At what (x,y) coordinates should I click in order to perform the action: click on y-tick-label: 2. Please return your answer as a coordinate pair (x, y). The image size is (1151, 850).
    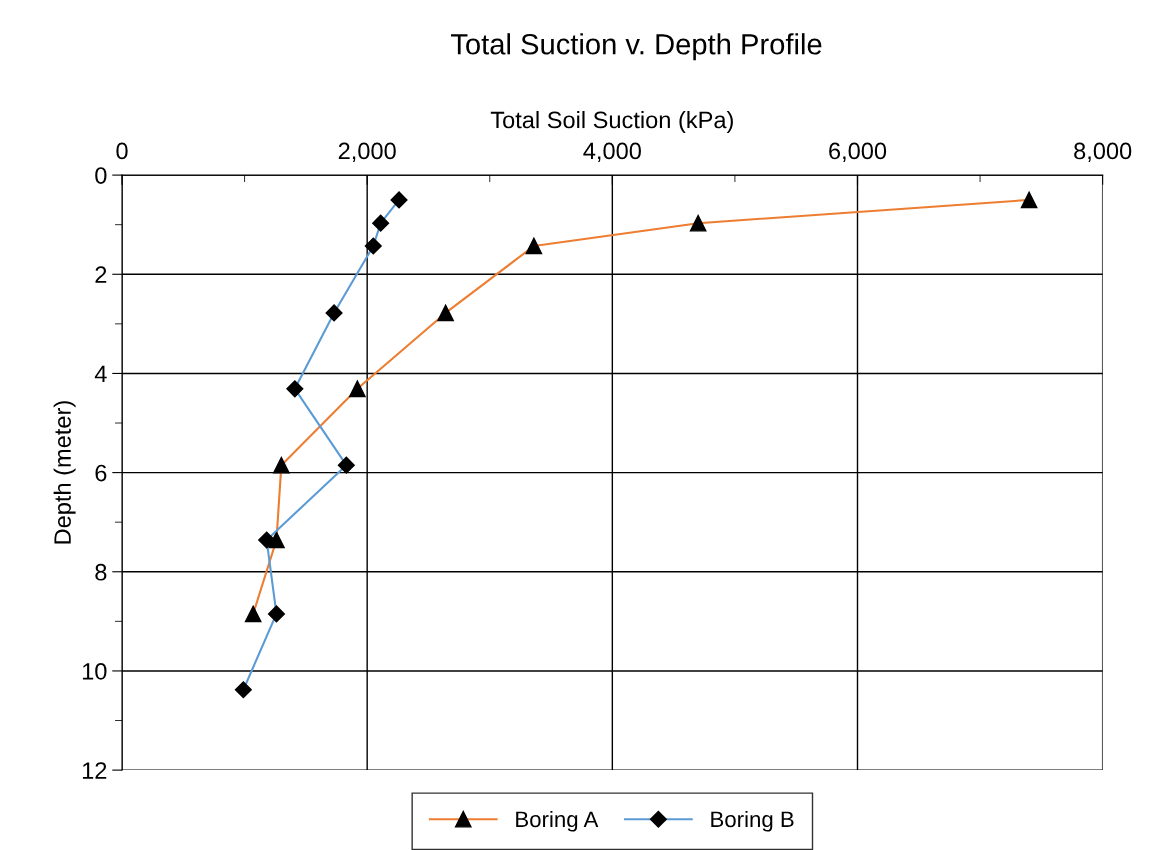
    Looking at the image, I should click on (101, 274).